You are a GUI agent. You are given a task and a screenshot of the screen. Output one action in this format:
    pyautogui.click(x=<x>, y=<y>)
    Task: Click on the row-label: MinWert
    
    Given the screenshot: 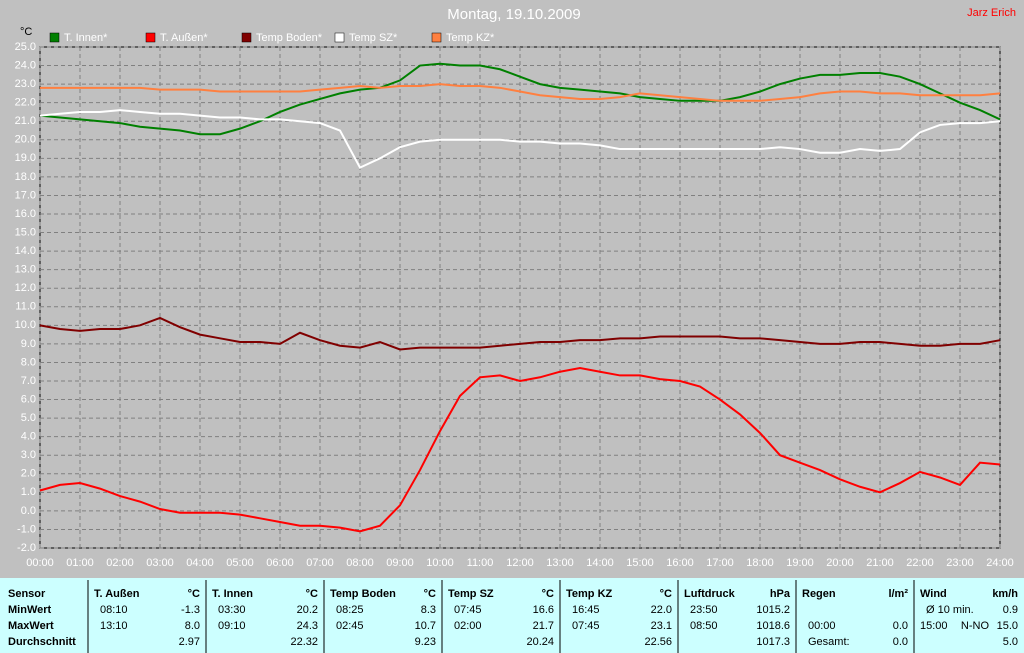 What is the action you would take?
    pyautogui.click(x=30, y=610)
    